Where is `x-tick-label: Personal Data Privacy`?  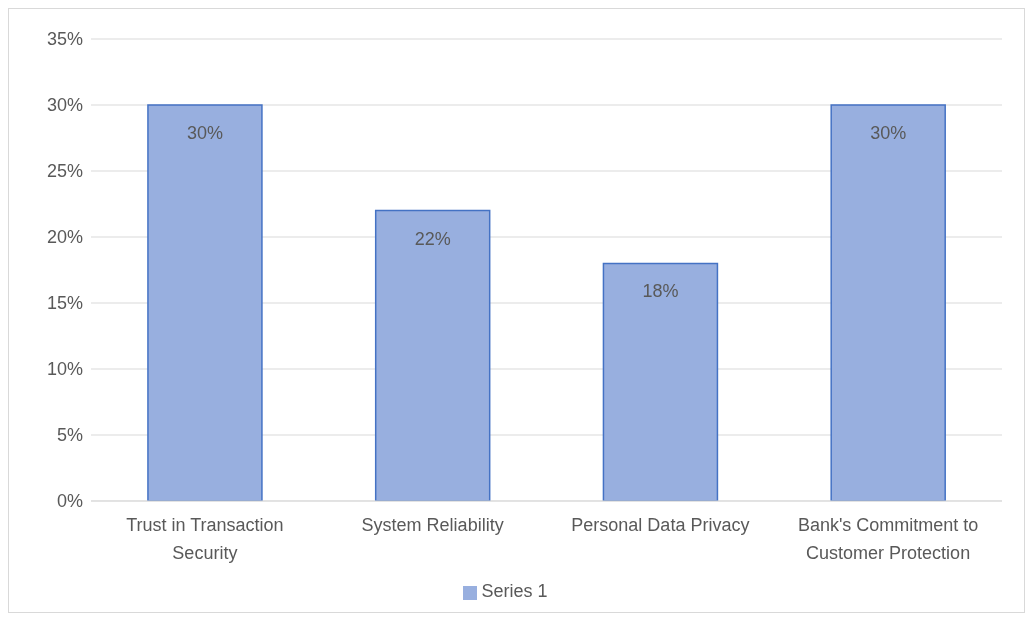
x-tick-label: Personal Data Privacy is located at coordinates (660, 525).